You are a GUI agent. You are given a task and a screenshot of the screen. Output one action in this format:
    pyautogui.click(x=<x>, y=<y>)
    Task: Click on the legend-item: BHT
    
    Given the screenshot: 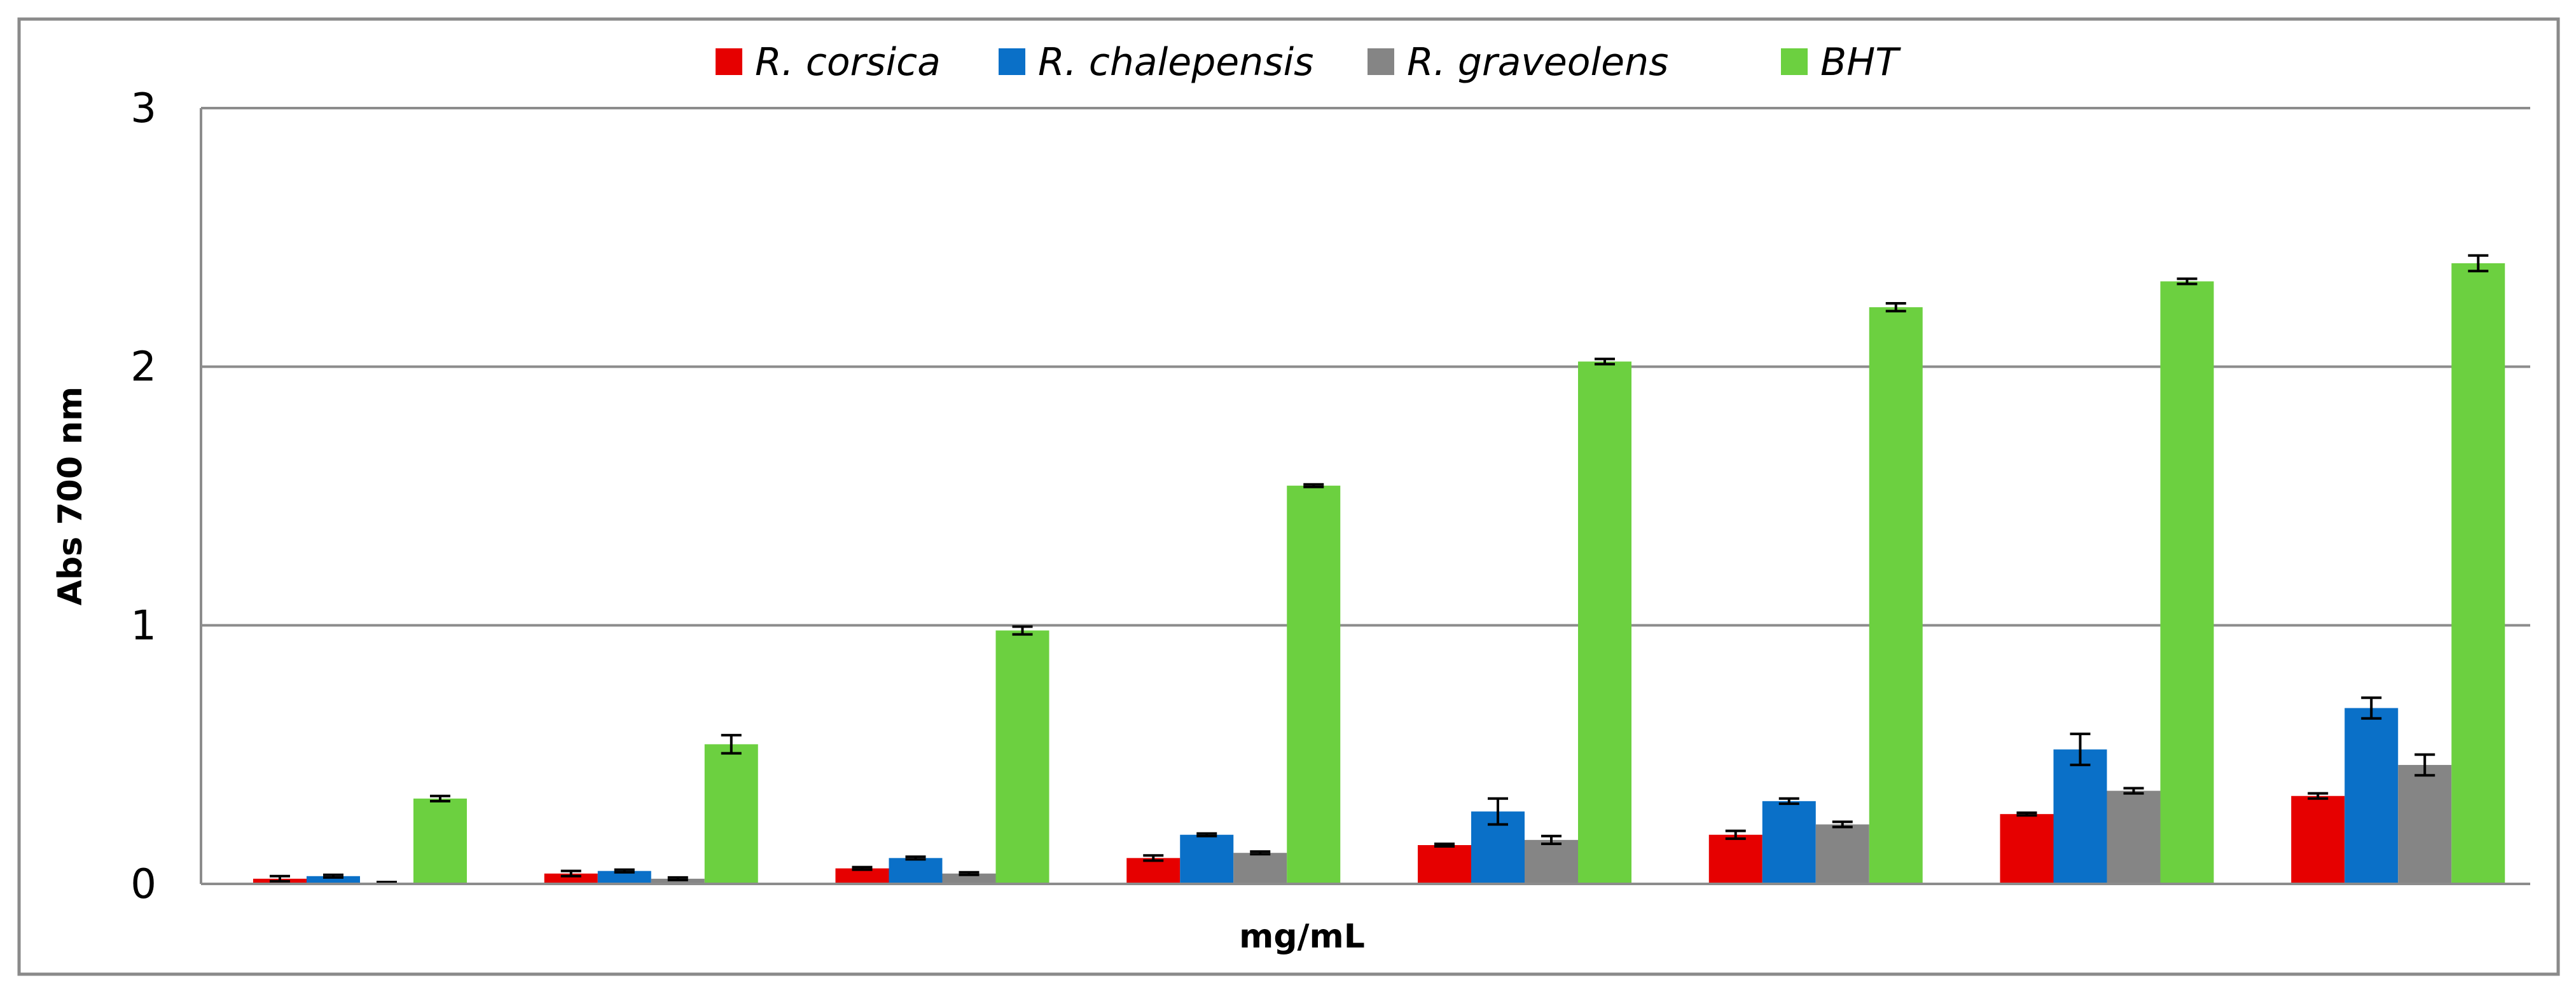 What is the action you would take?
    pyautogui.click(x=1841, y=62)
    